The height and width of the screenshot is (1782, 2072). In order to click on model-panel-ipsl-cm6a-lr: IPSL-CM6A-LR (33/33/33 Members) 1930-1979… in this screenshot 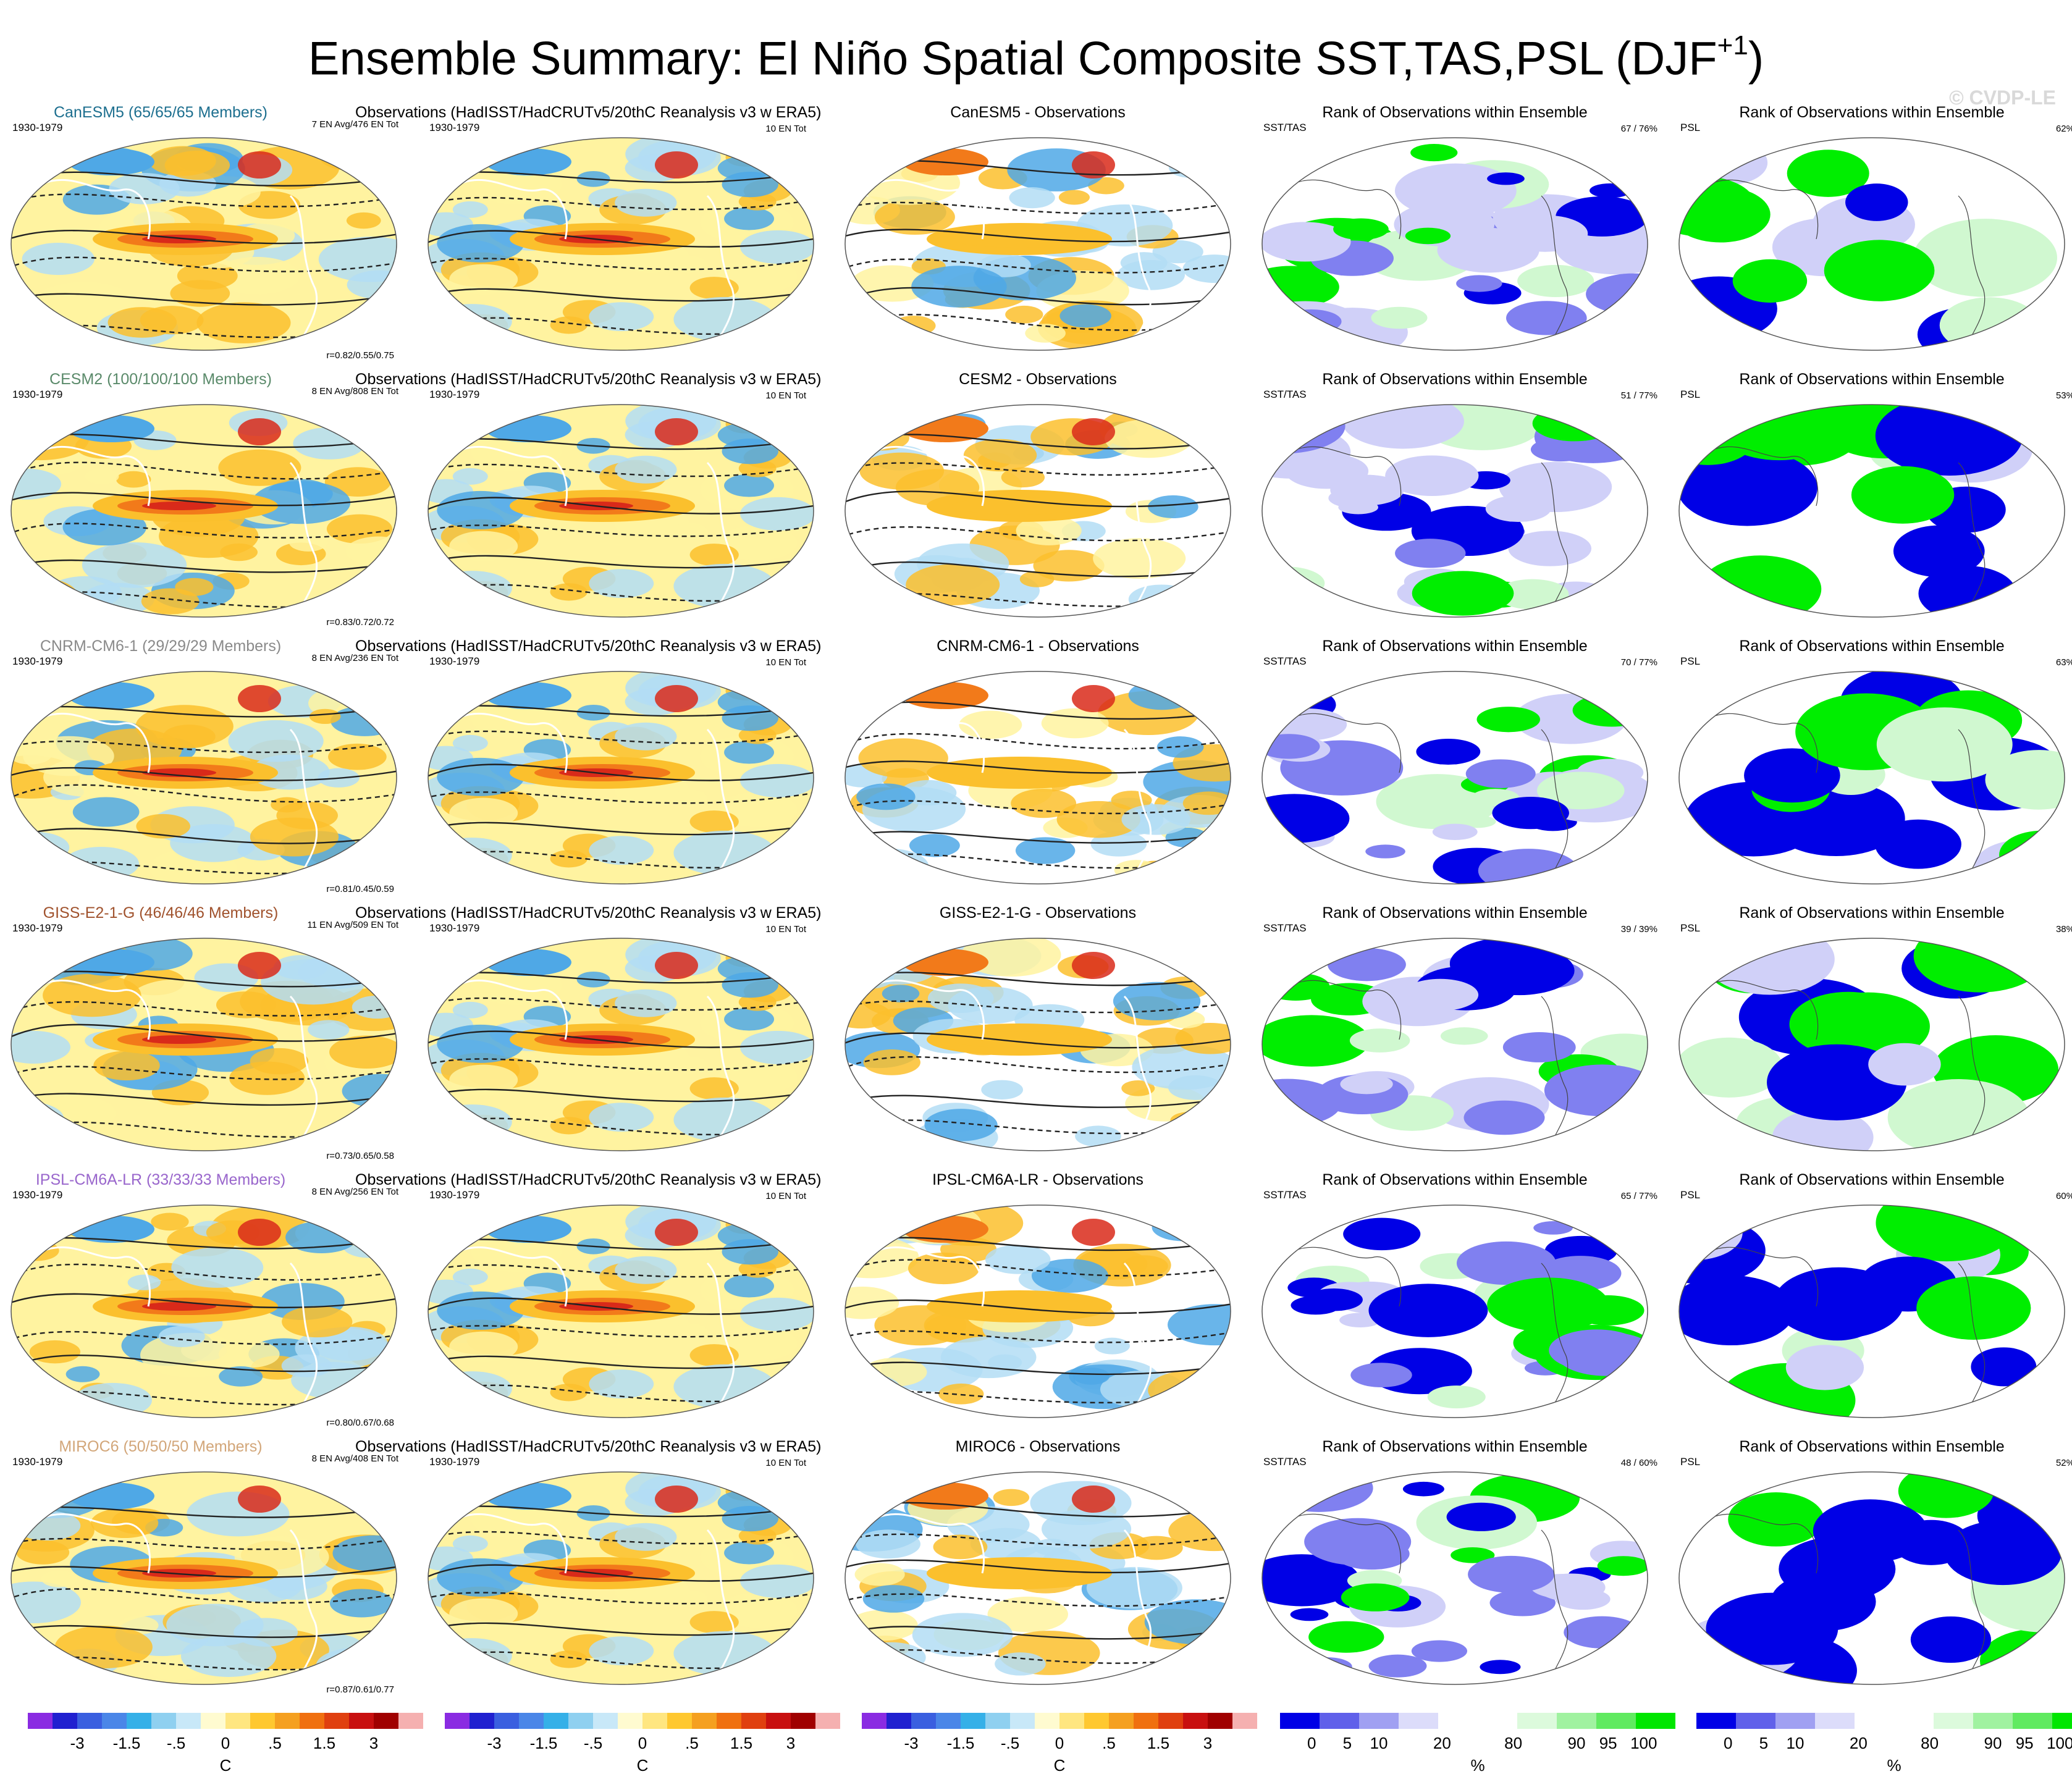, I will do `click(210, 1300)`.